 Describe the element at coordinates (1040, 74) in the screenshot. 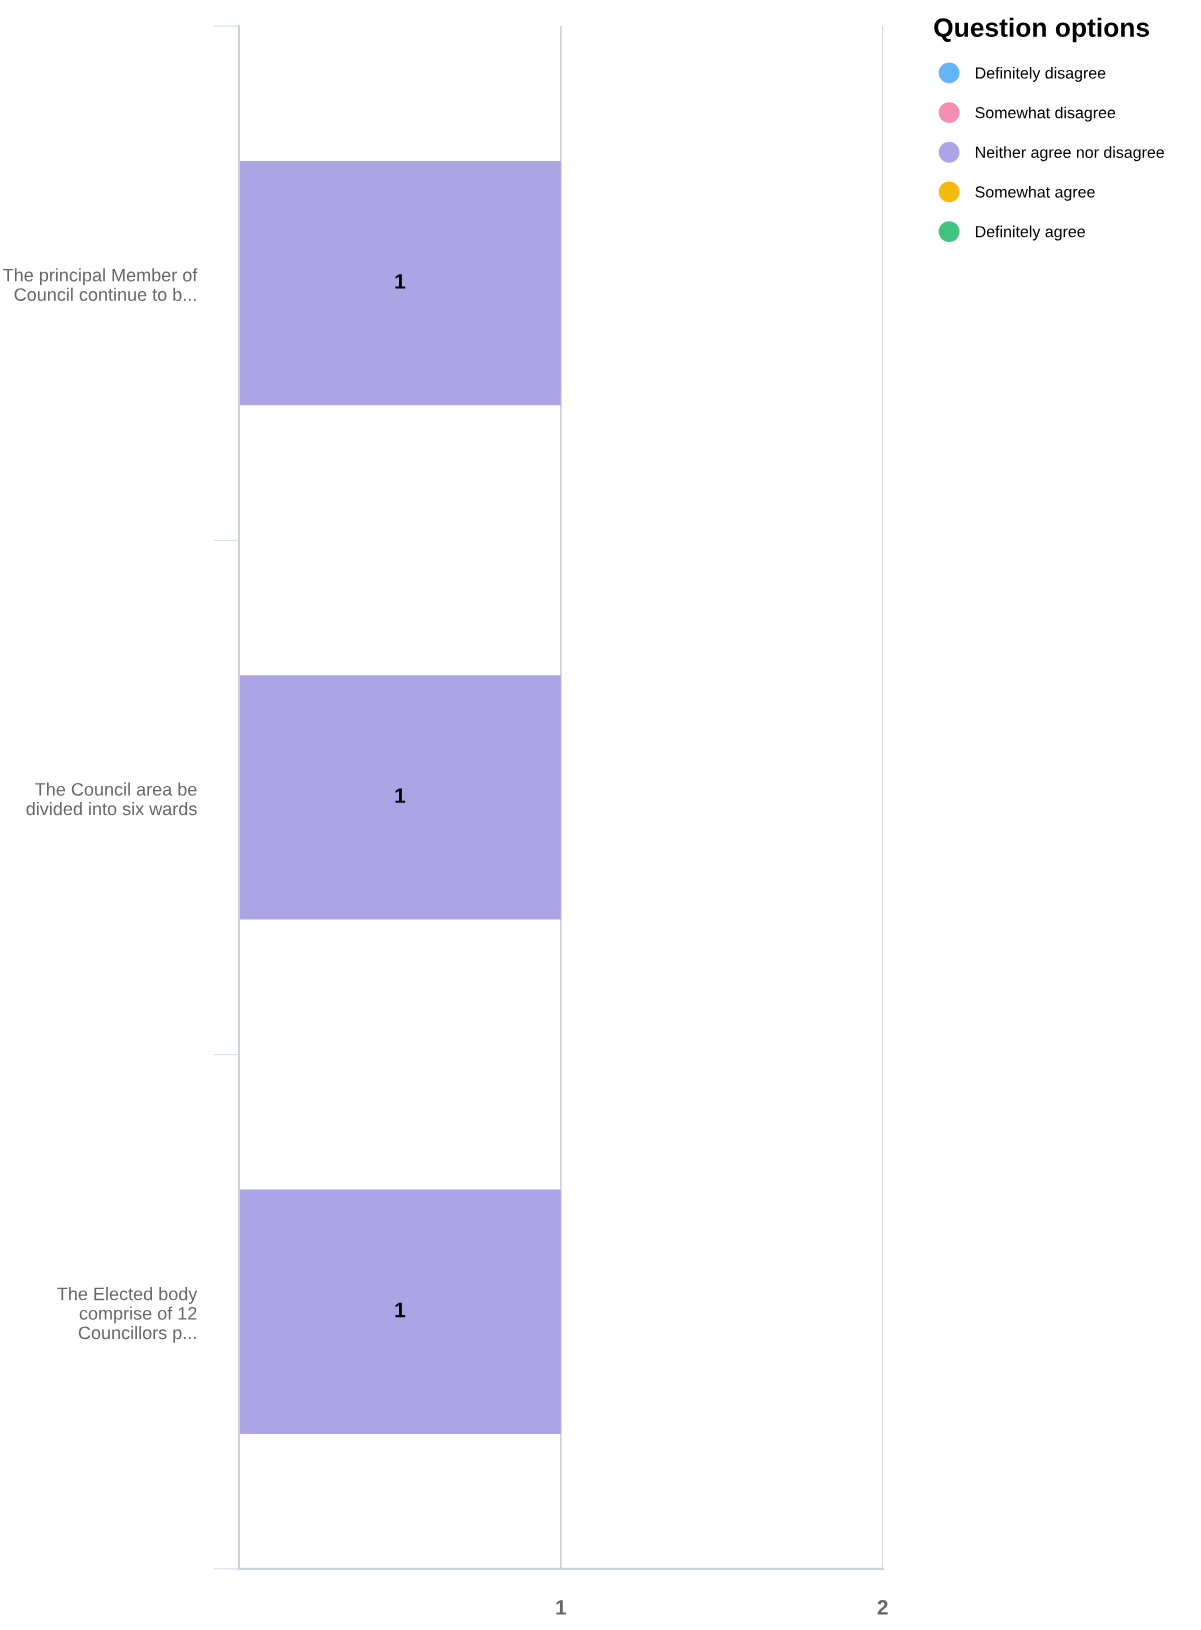

I see `legend-label: Definitely disagree` at that location.